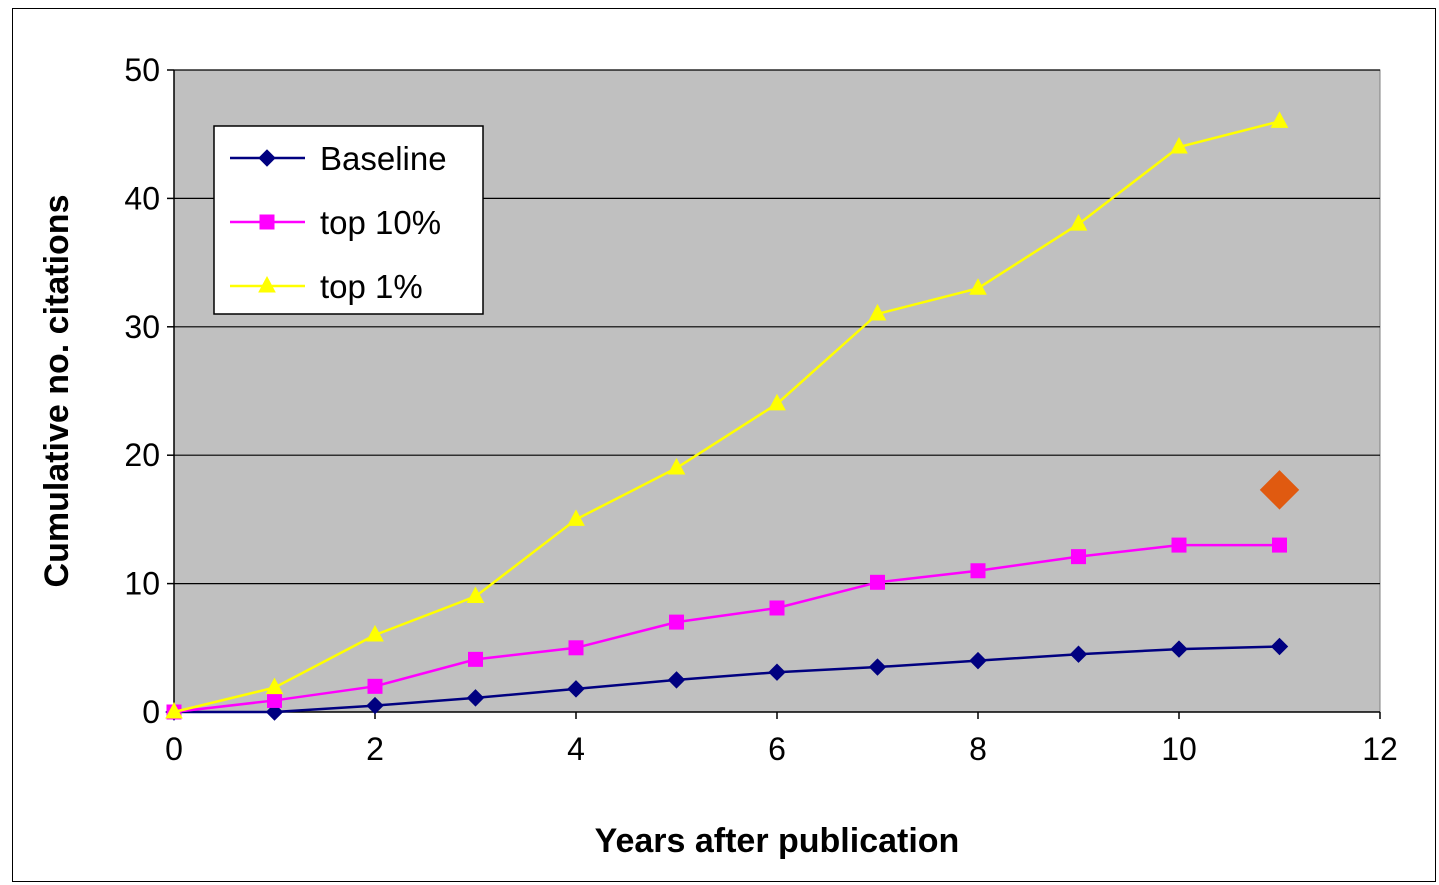  Describe the element at coordinates (383, 158) in the screenshot. I see `legend-label-baseline: Baseline` at that location.